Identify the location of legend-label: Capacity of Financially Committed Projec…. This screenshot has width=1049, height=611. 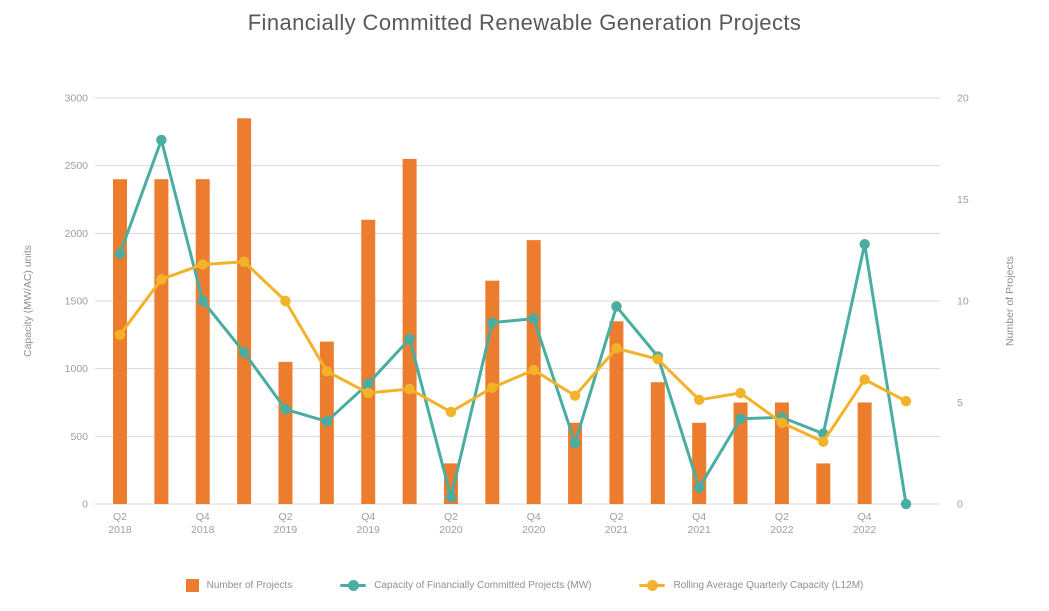
(483, 585).